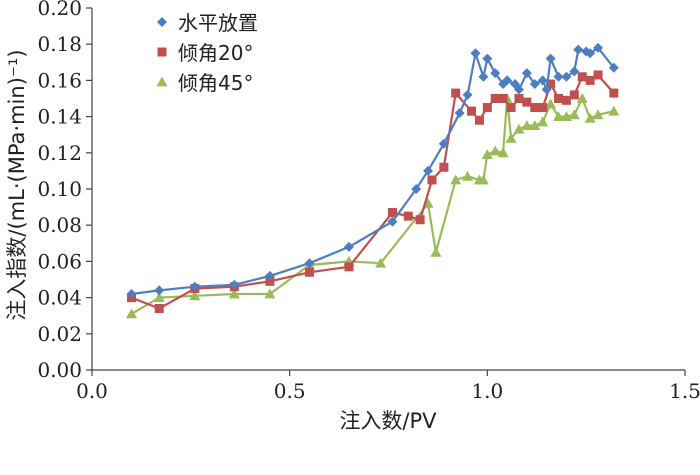 The image size is (700, 475). Describe the element at coordinates (218, 23) in the screenshot. I see `legend-label: 水平放置` at that location.